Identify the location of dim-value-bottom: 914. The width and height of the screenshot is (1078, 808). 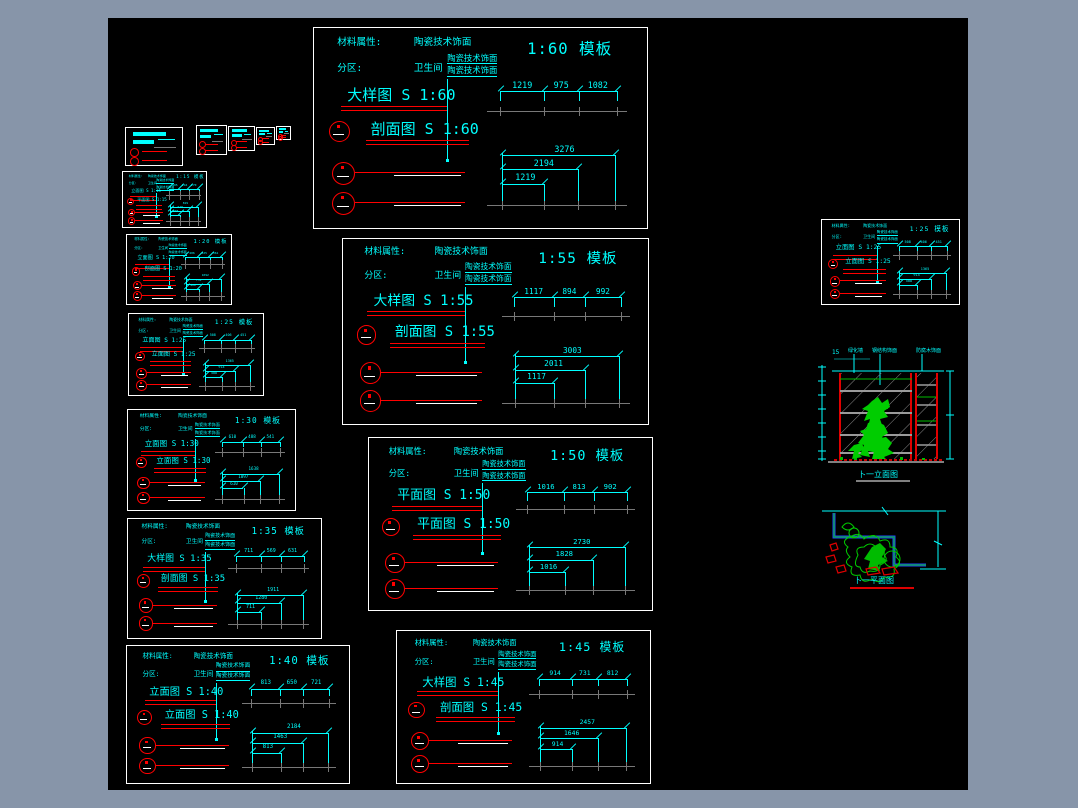
(221, 366).